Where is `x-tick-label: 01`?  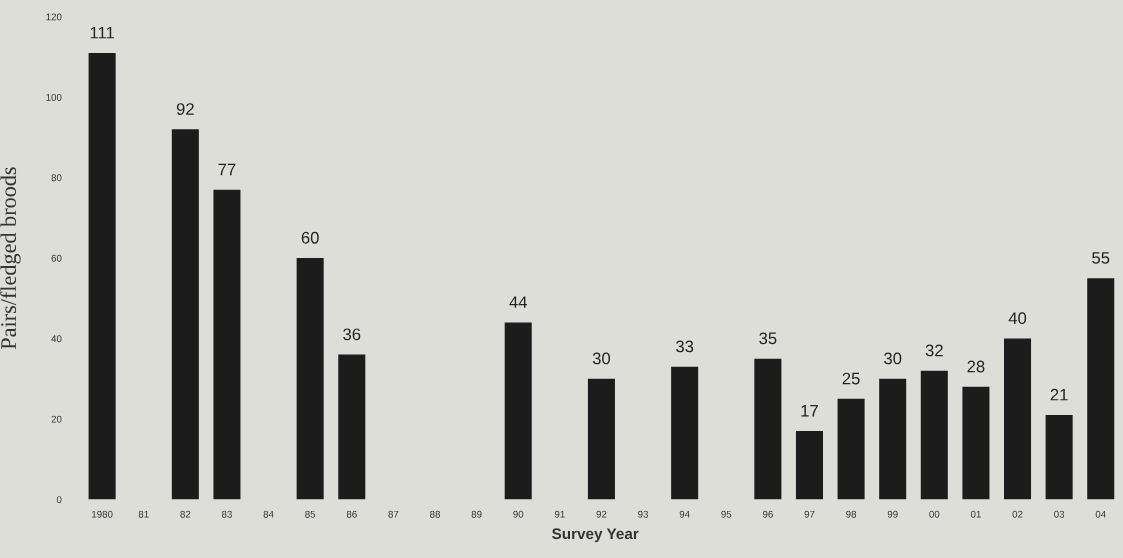 x-tick-label: 01 is located at coordinates (975, 514).